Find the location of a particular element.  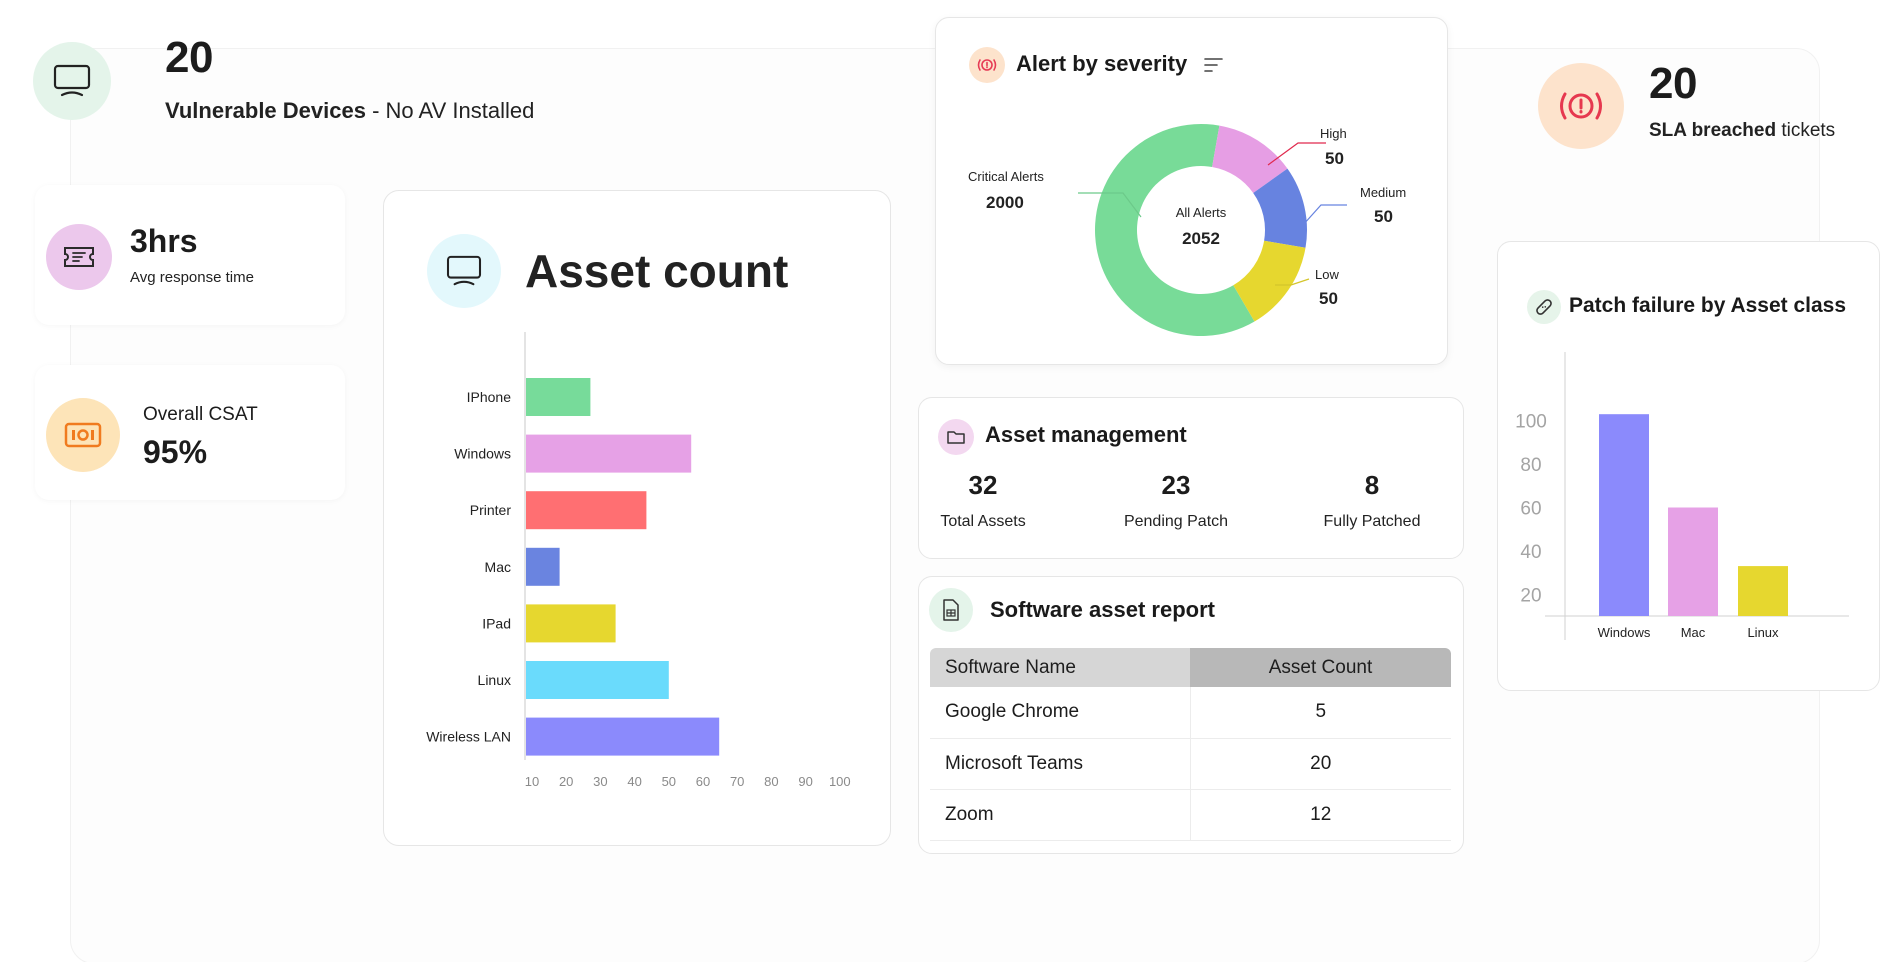

x-tick-label: 20 is located at coordinates (566, 781).